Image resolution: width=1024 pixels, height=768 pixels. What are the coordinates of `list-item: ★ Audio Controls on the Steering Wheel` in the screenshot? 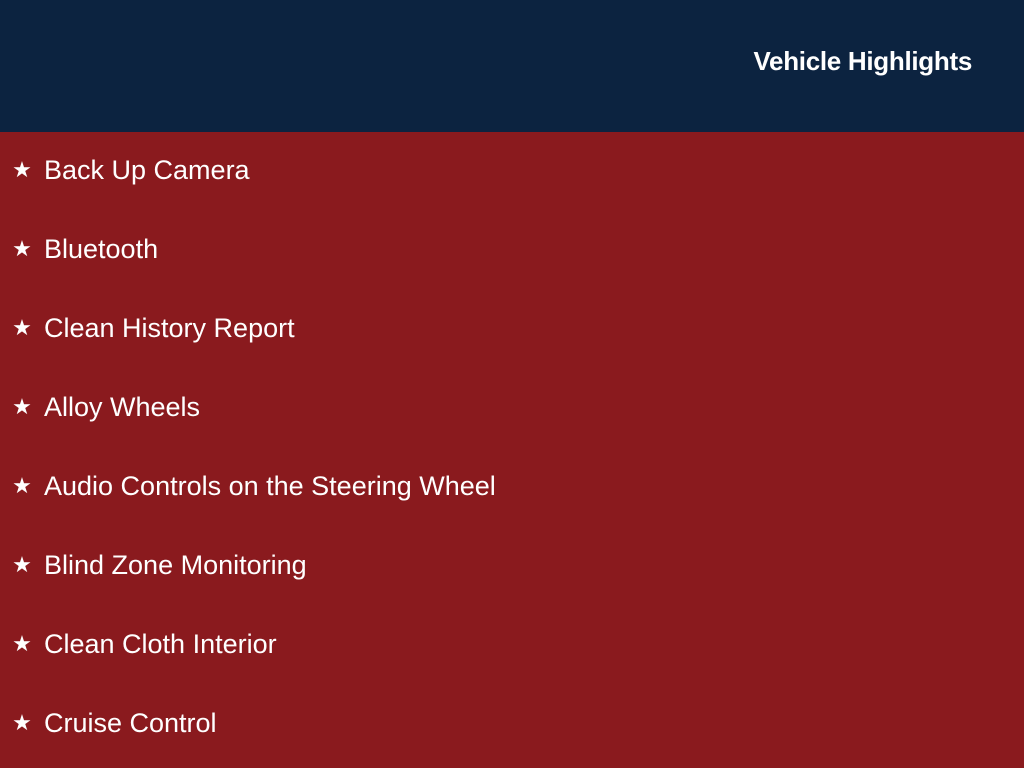 It's located at (253, 486).